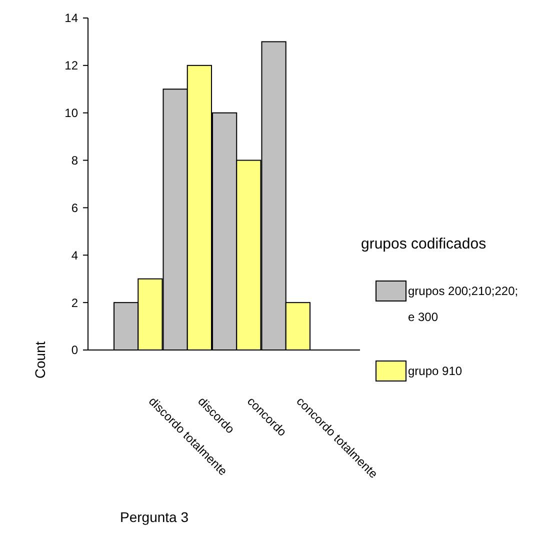 This screenshot has width=555, height=554. Describe the element at coordinates (463, 304) in the screenshot. I see `legend-label: grupos 200;210;220; e 300` at that location.